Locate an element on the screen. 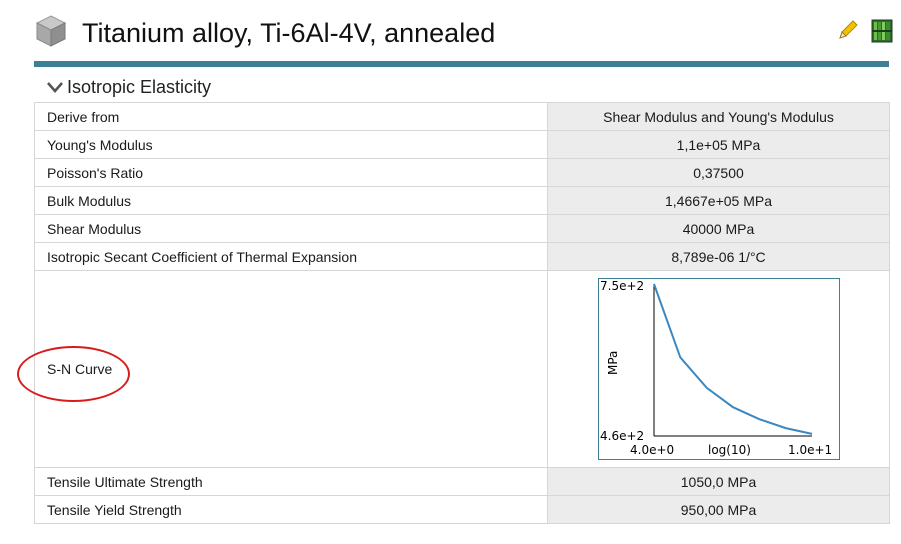 The image size is (901, 544). row-value: 40000 MPa is located at coordinates (718, 228).